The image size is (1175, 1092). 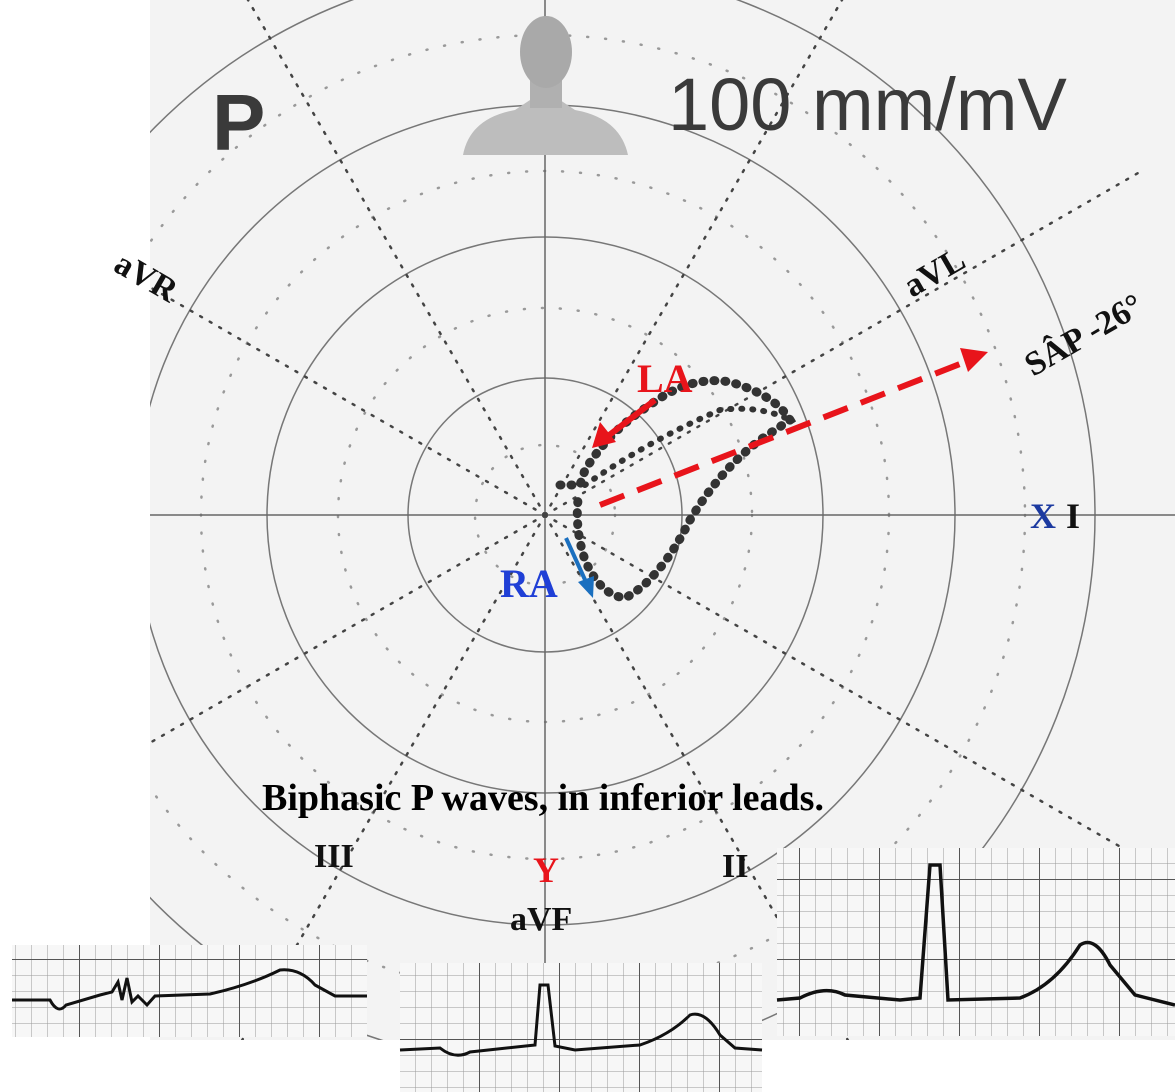 I want to click on lead-label: aVF, so click(x=541, y=919).